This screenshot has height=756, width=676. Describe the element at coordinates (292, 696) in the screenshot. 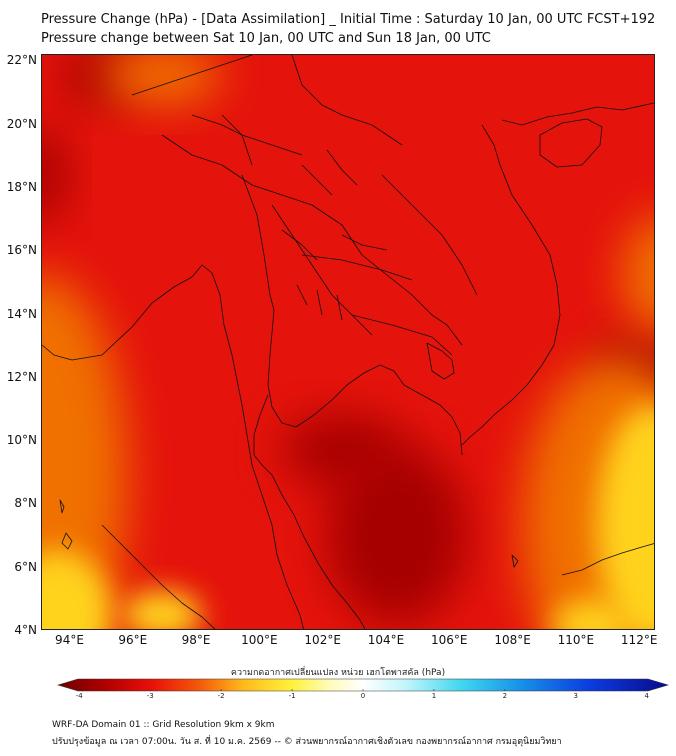

I see `colorbar-tick-label: -1` at that location.